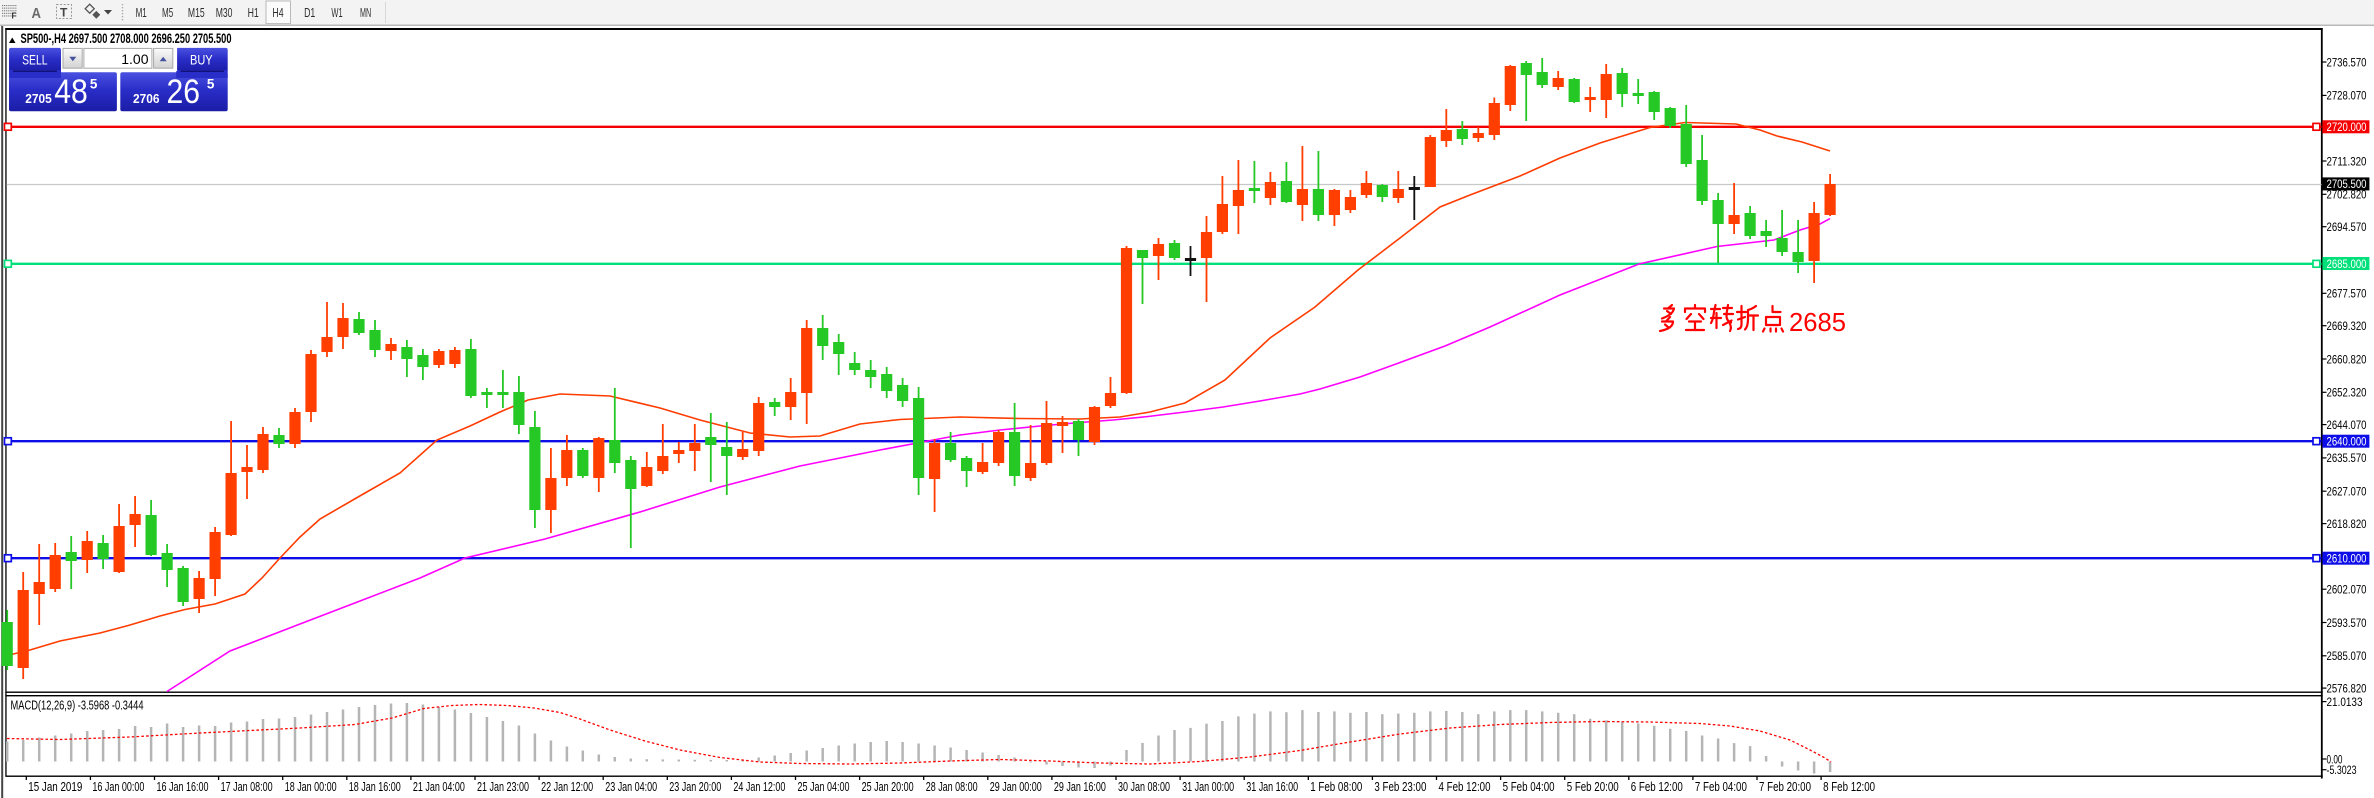 The image size is (2374, 798). Describe the element at coordinates (567, 787) in the screenshot. I see `svg-text: 22 Jan 12:00` at that location.